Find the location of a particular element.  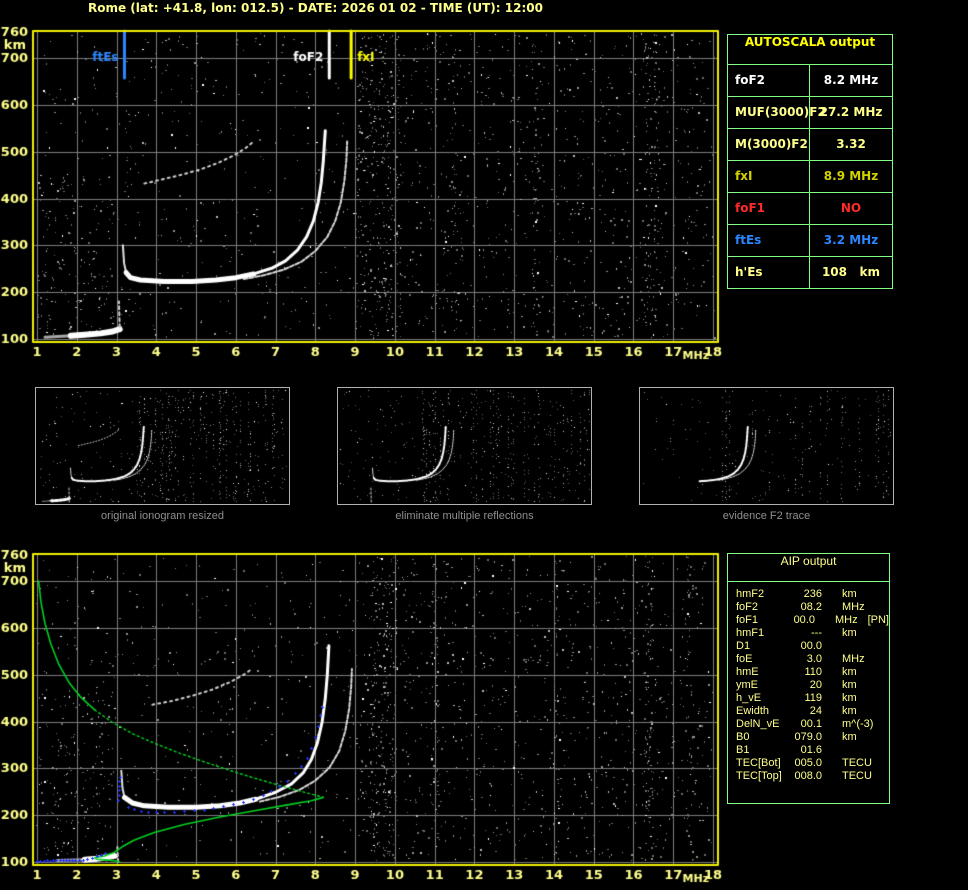

aip-row: TEC[Bot] 005.0 TECU is located at coordinates (812, 763).